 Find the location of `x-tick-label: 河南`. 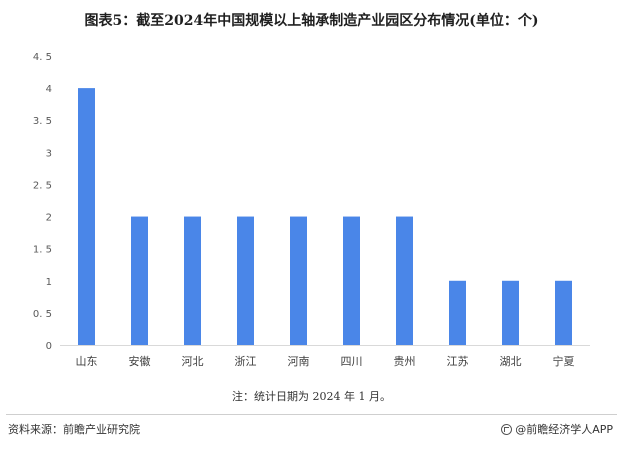

x-tick-label: 河南 is located at coordinates (299, 361).